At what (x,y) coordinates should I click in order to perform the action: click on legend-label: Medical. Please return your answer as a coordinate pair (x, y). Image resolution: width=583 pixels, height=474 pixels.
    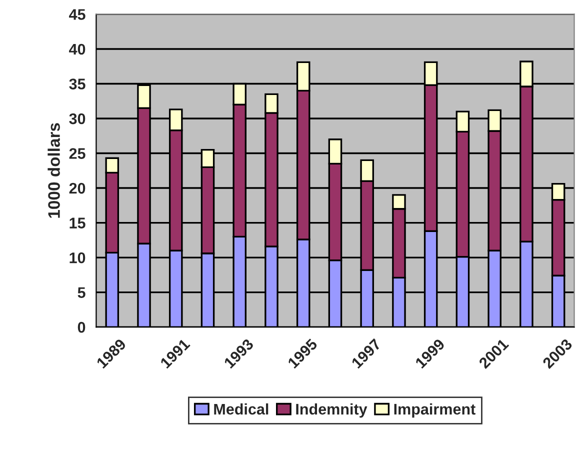
    Looking at the image, I should click on (241, 409).